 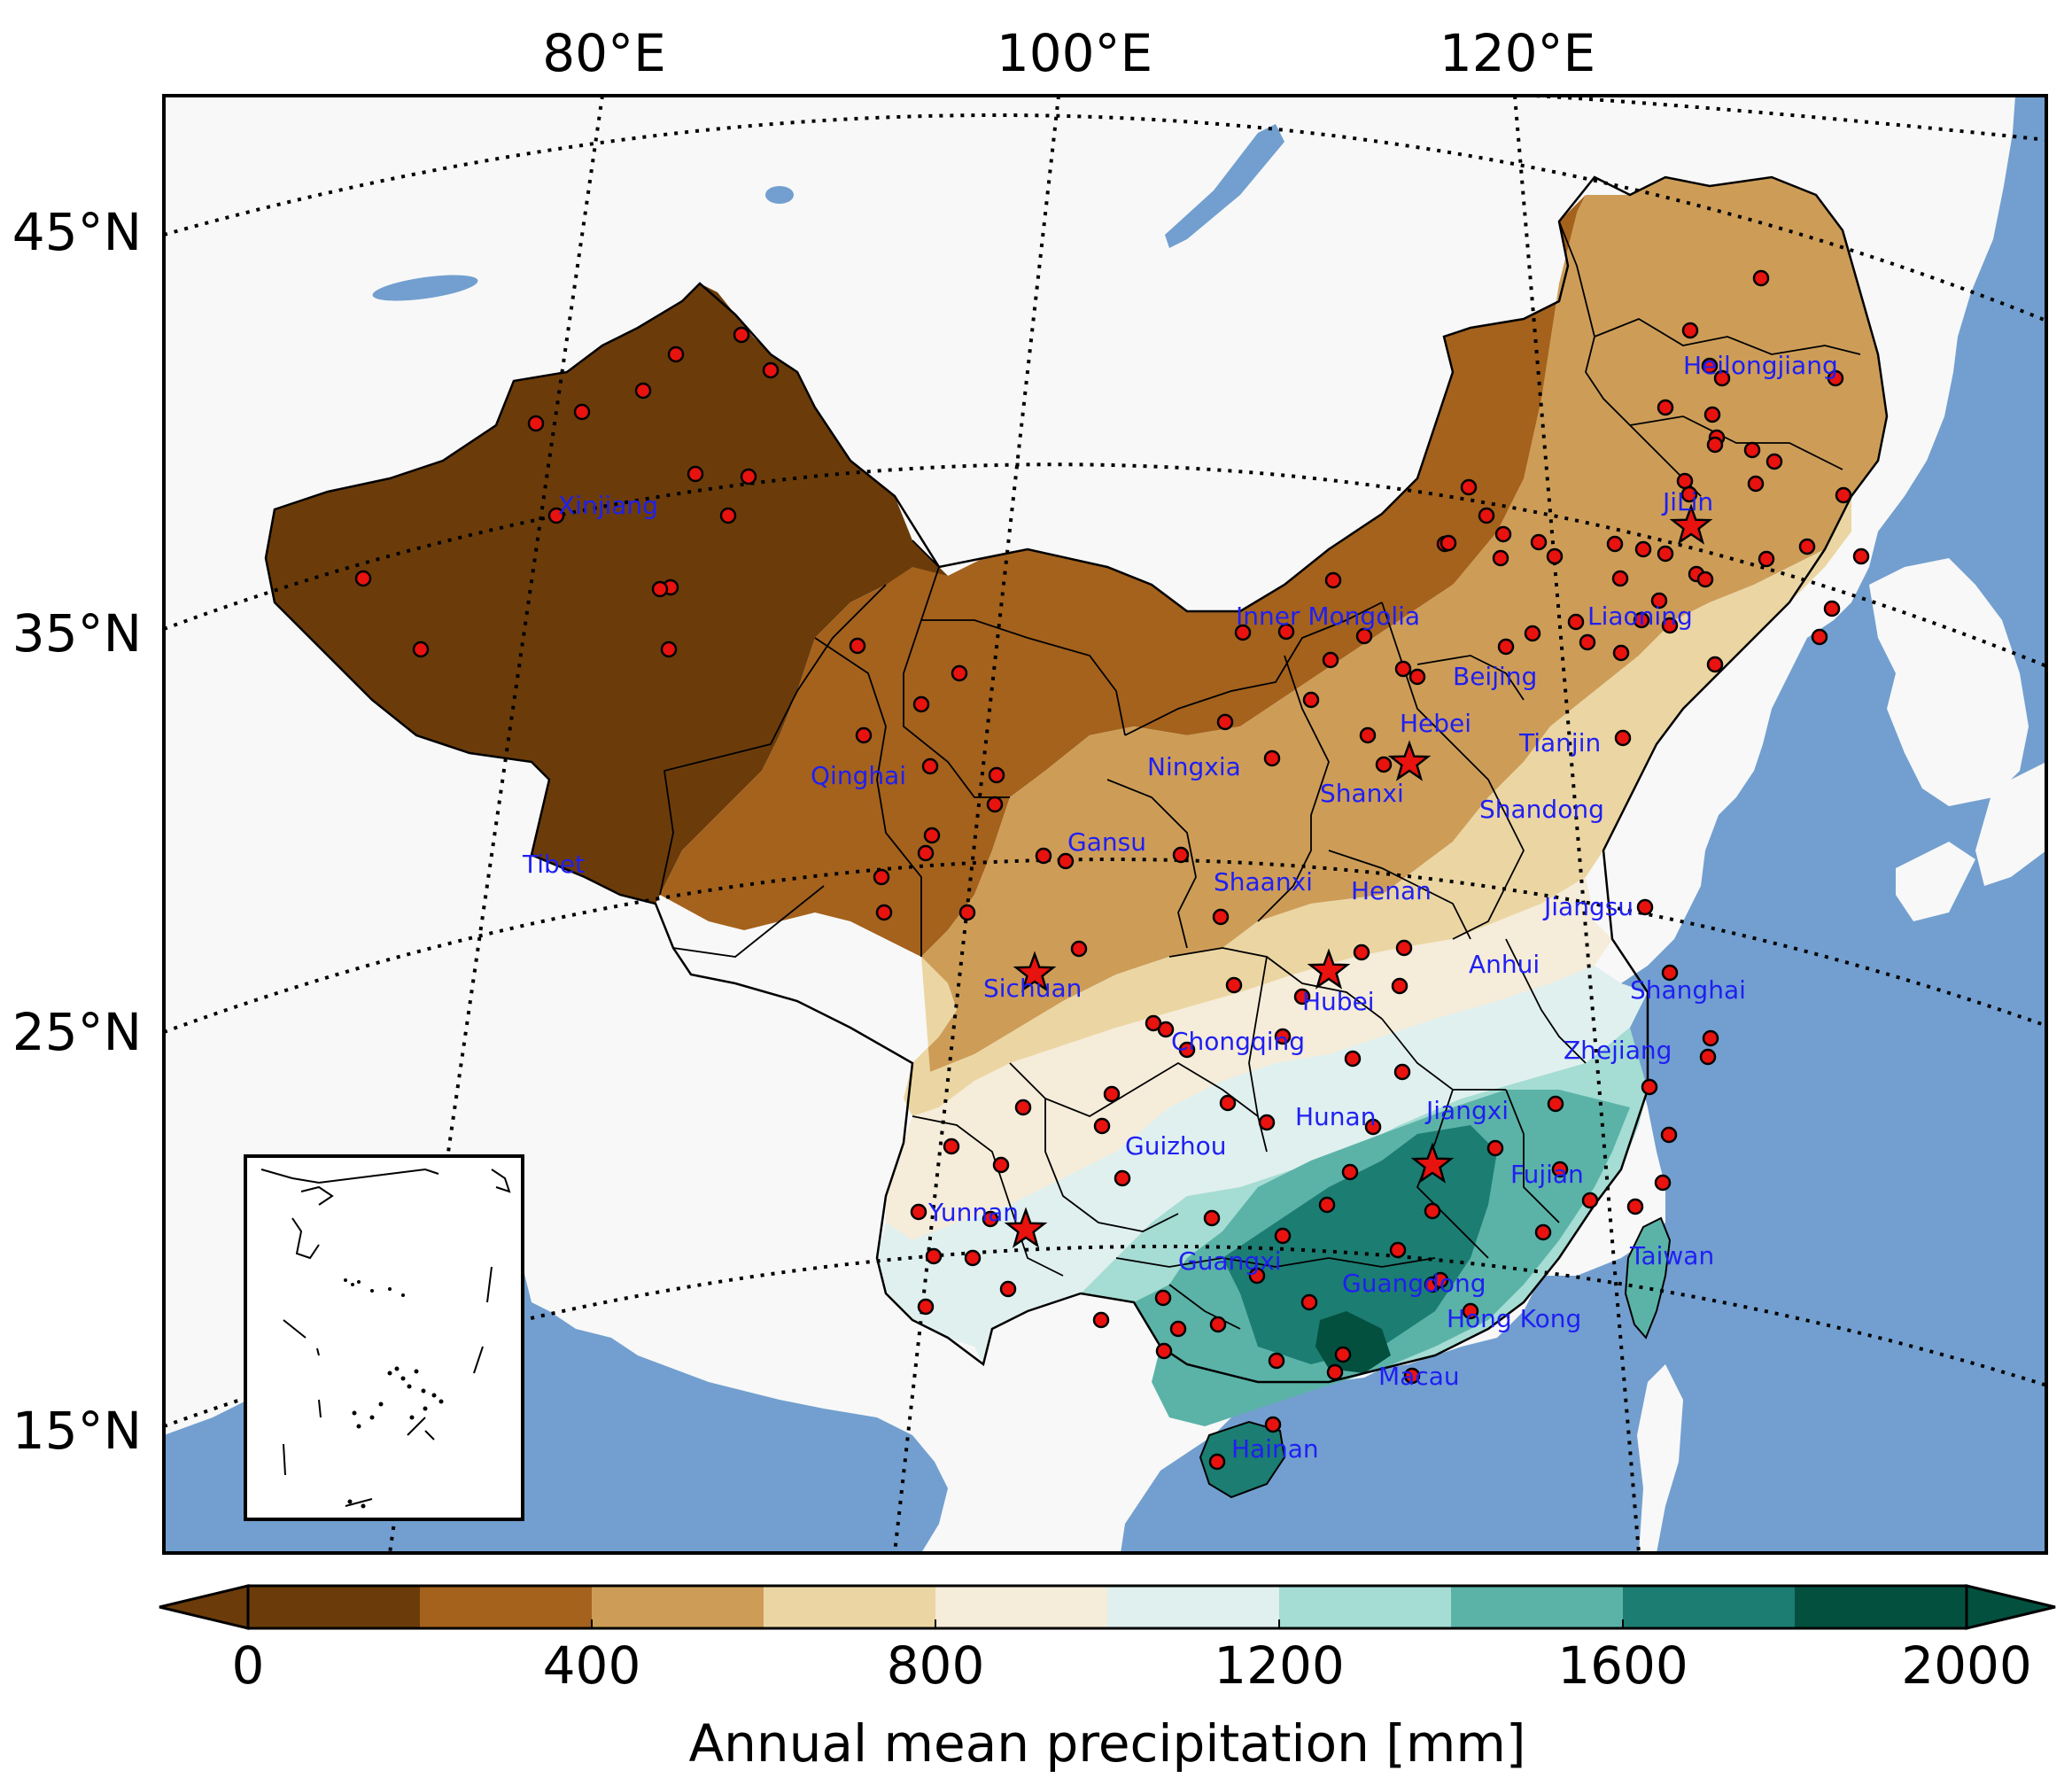 I want to click on star-marker, so click(x=1691, y=524).